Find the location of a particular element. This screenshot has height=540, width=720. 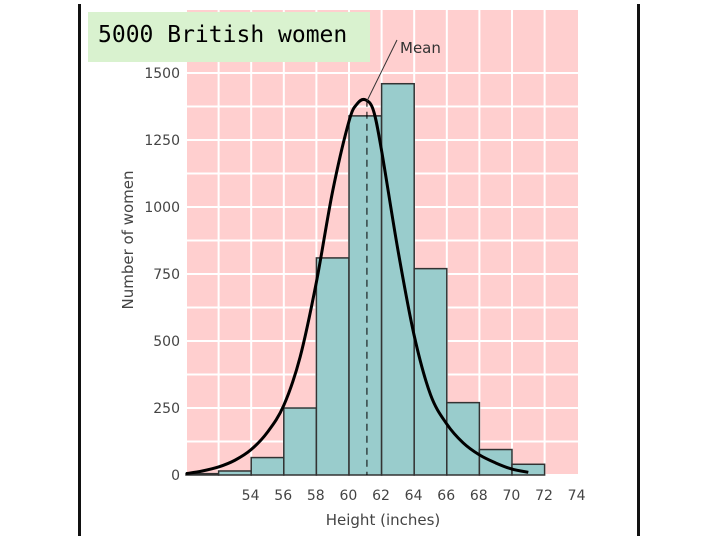

x-tick-label: 56 is located at coordinates (283, 496).